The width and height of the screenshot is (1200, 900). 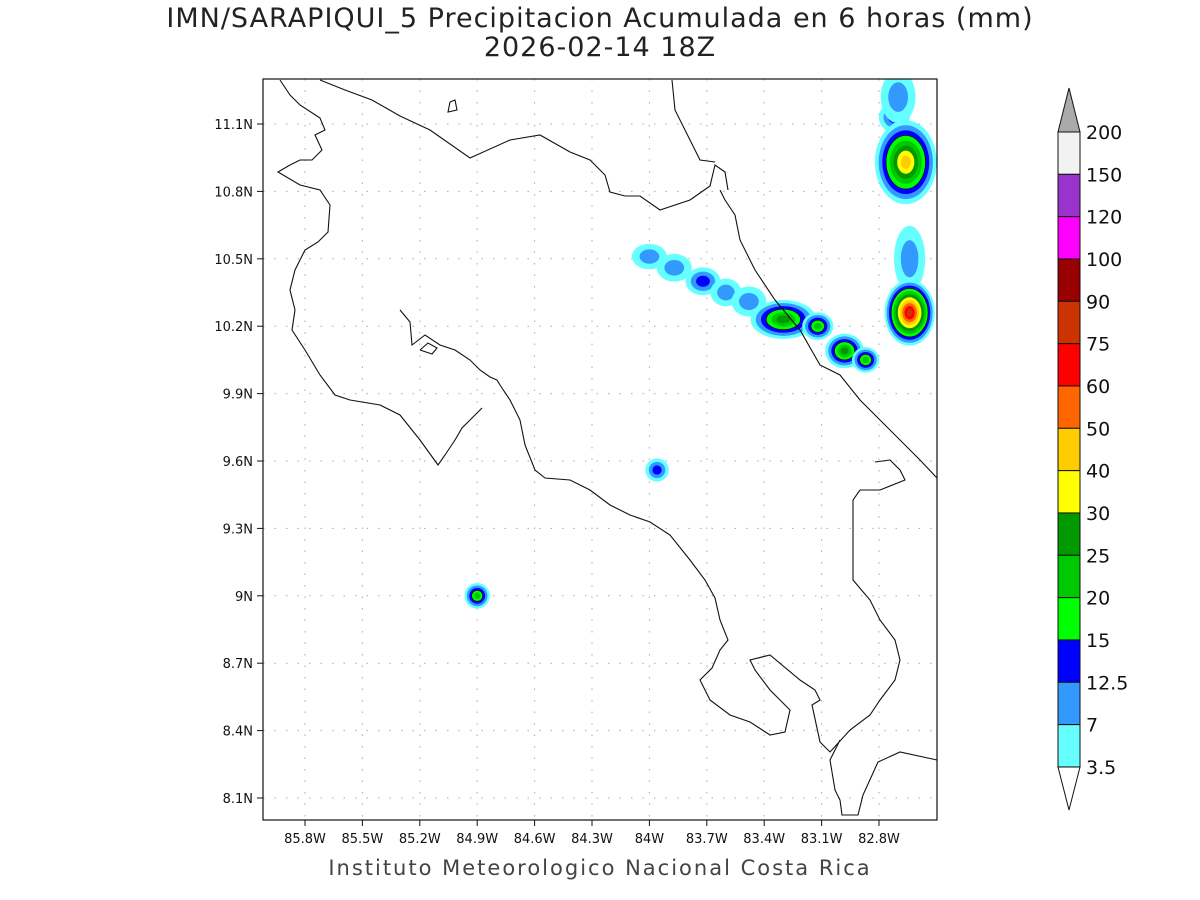 What do you see at coordinates (428, 348) in the screenshot?
I see `chira-island` at bounding box center [428, 348].